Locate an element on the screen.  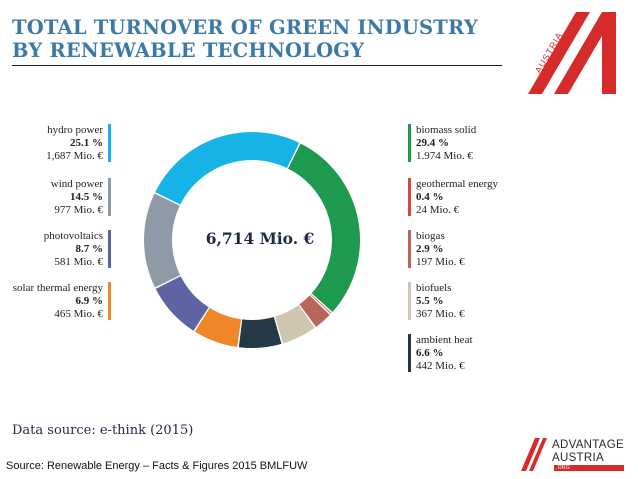
legend-geothermal-energy-swatch is located at coordinates (409, 197).